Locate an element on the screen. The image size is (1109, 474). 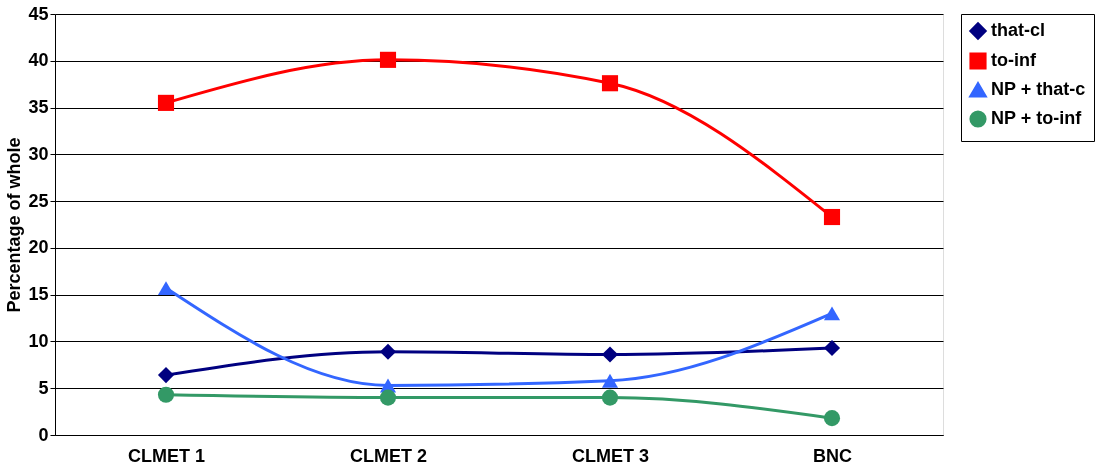
legend-label: to-inf is located at coordinates (1014, 60).